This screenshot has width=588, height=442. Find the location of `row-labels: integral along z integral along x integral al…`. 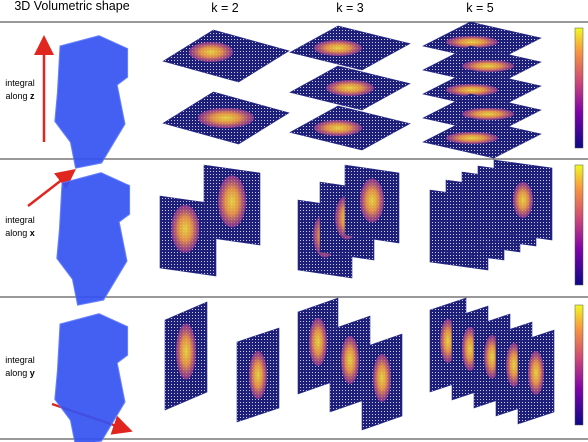

row-labels: integral along z integral along x integral al… is located at coordinates (20, 228).